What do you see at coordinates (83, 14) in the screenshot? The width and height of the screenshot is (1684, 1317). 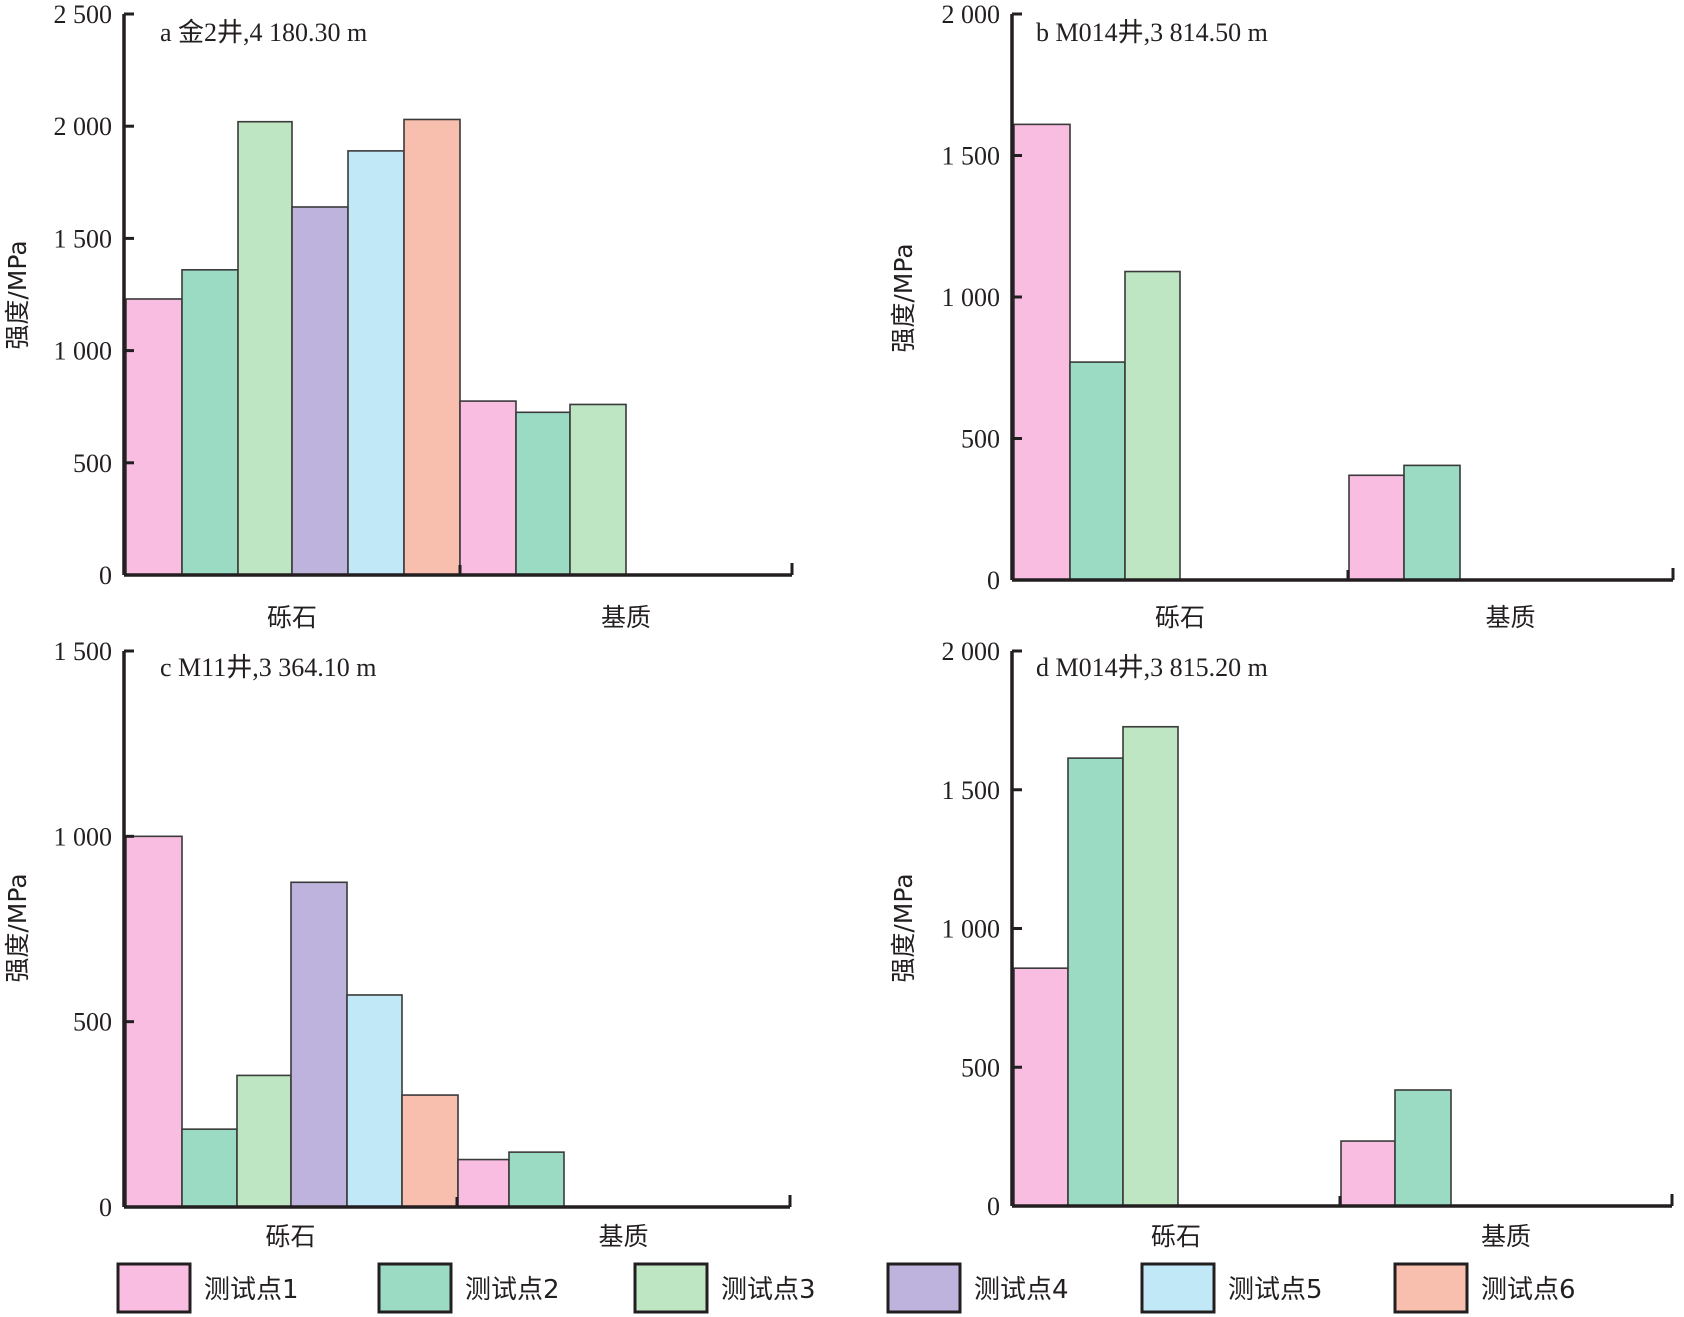 I see `y-tick-label: 2 500` at bounding box center [83, 14].